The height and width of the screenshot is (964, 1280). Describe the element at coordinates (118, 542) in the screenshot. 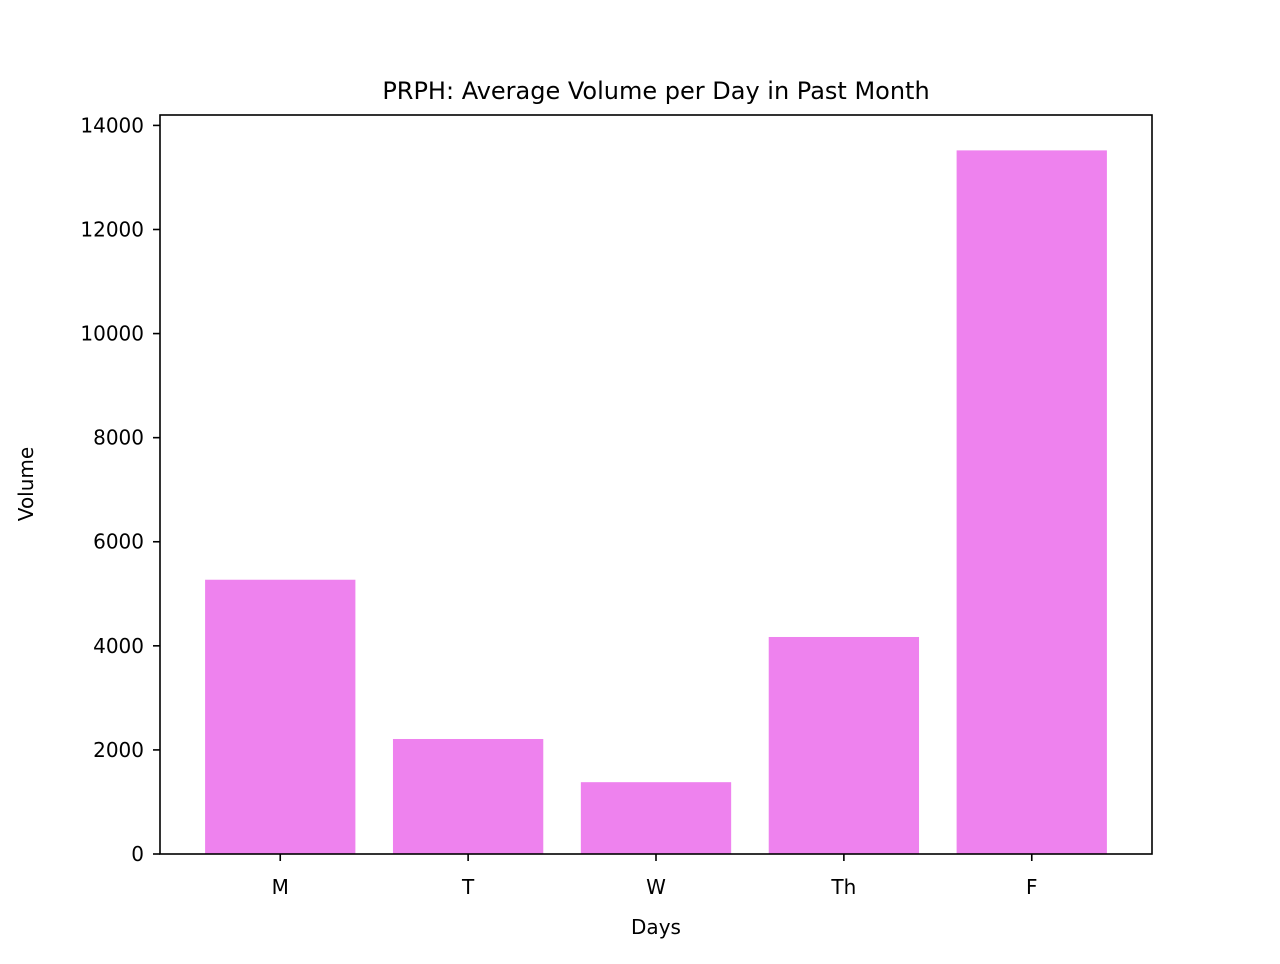

I see `y-tick-label: 6000` at that location.